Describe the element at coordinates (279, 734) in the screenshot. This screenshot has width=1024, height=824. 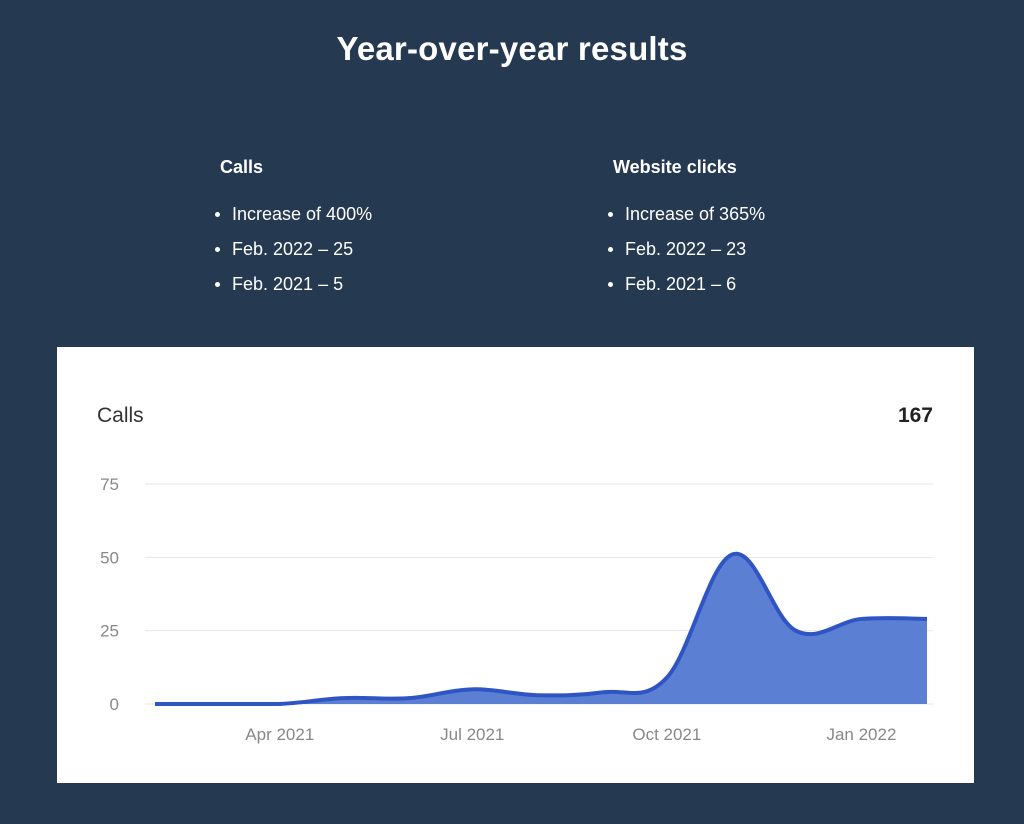
I see `x-tick-label: Apr 2021` at that location.